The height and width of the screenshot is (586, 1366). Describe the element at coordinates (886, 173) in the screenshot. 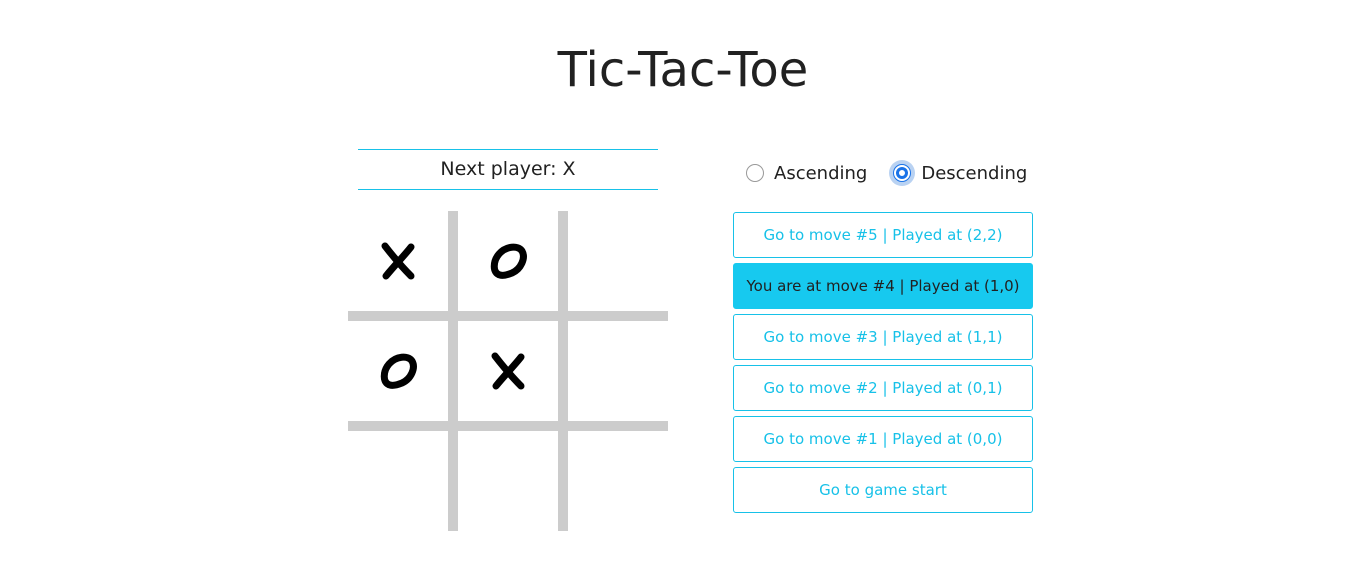

I see `sort-order-toggle: Ascending Descending` at that location.